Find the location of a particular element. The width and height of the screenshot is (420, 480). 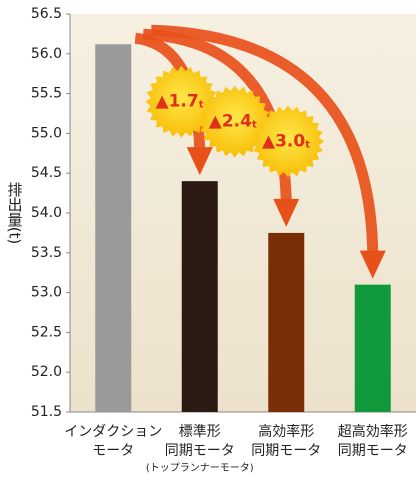

x-tick-label: 超高効率形 is located at coordinates (373, 431).